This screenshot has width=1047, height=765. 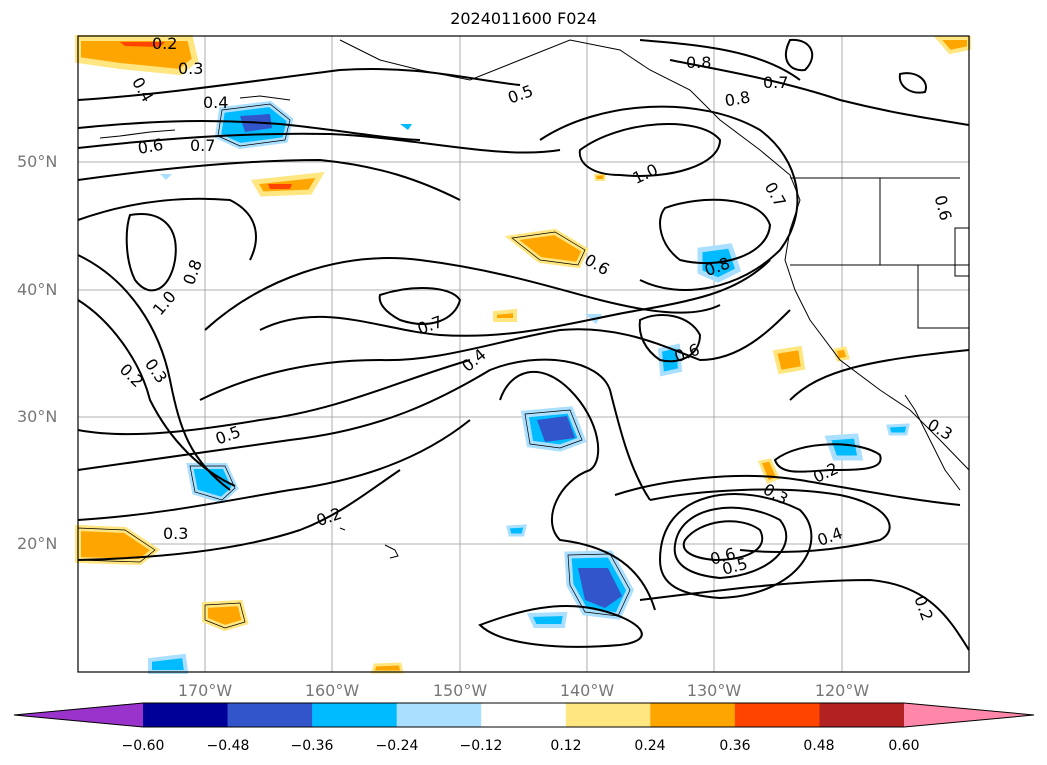 What do you see at coordinates (143, 746) in the screenshot?
I see `colorbar-tick-label: −0.60` at bounding box center [143, 746].